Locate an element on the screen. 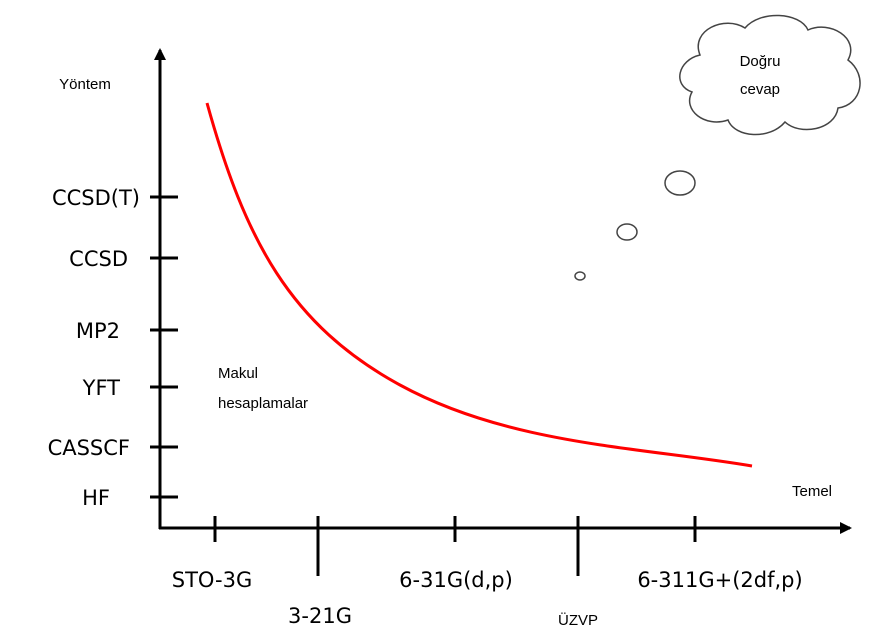 Image resolution: width=888 pixels, height=634 pixels. cloud-text: cevap is located at coordinates (760, 89).